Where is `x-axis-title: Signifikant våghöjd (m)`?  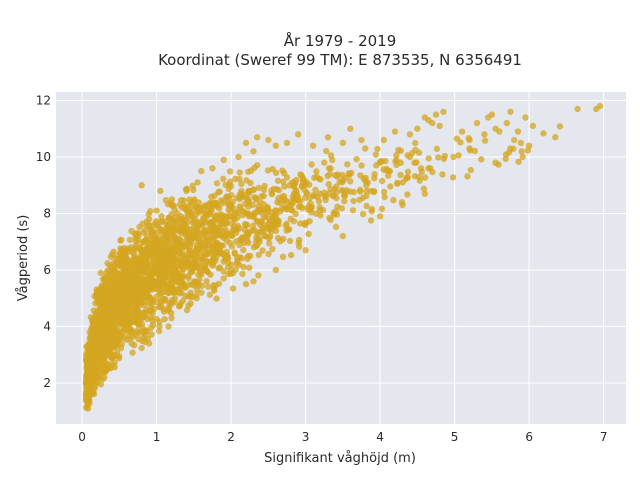
x-axis-title: Signifikant våghöjd (m) is located at coordinates (340, 458).